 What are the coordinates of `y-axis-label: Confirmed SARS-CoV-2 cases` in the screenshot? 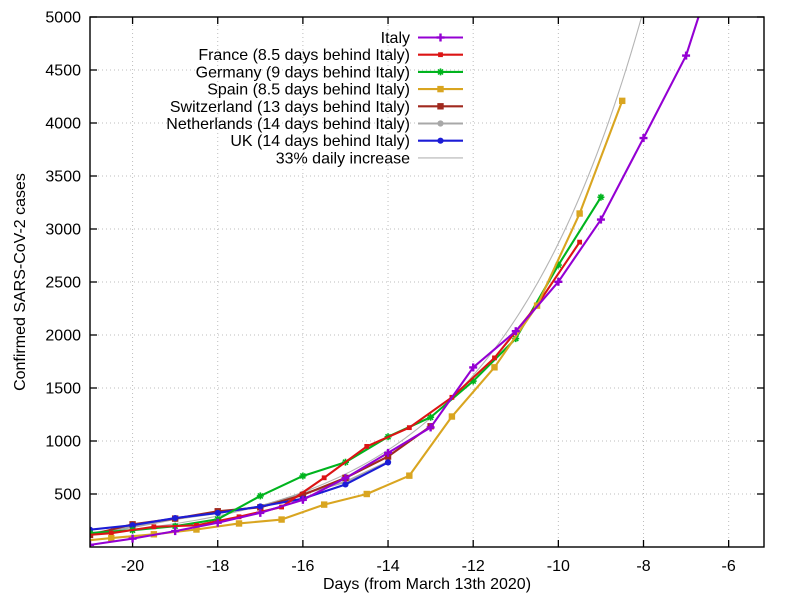 It's located at (20, 282).